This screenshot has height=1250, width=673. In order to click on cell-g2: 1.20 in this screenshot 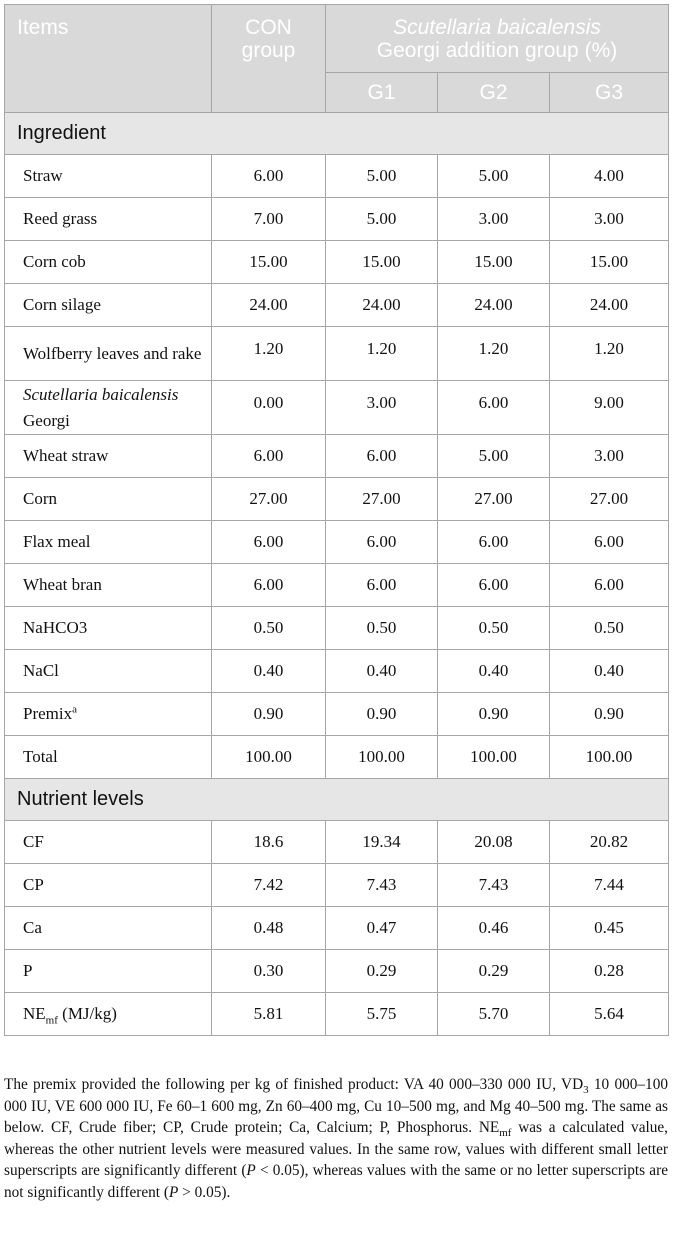, I will do `click(493, 353)`.